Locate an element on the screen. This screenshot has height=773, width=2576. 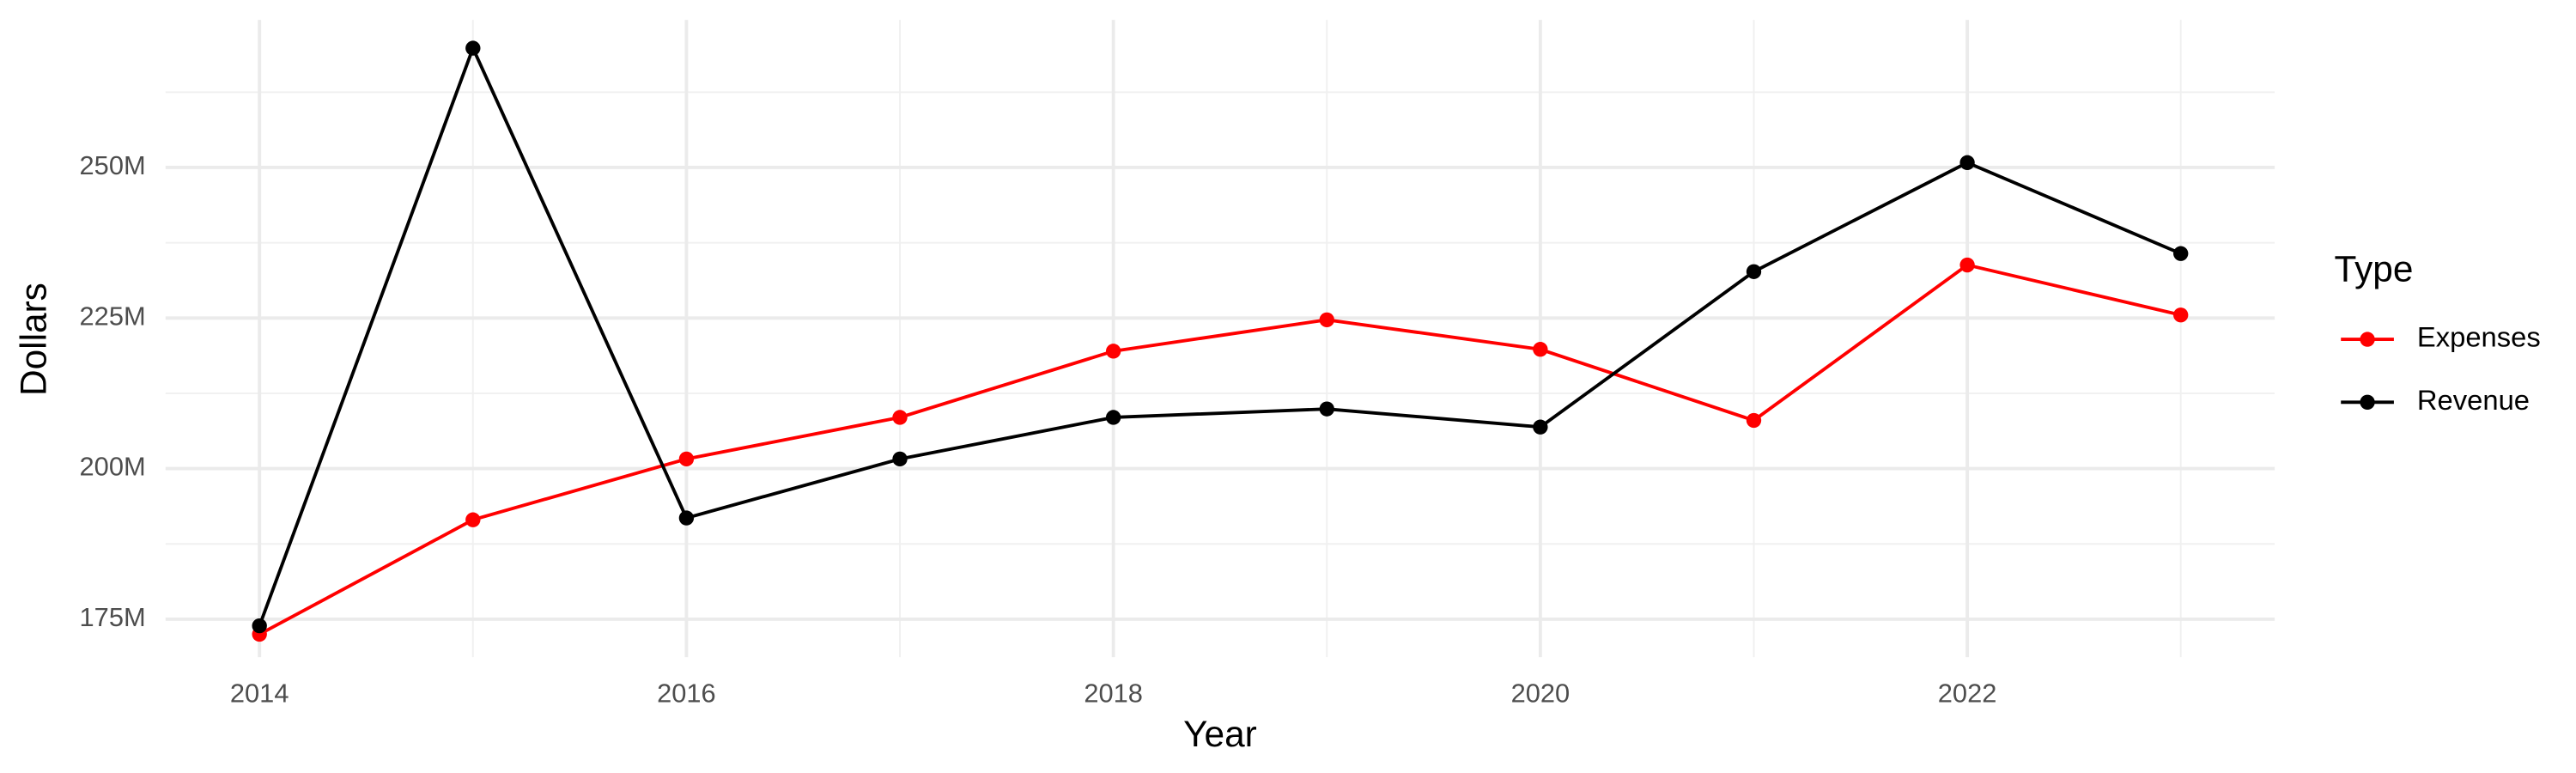
y-axis-title: Dollars is located at coordinates (34, 339).